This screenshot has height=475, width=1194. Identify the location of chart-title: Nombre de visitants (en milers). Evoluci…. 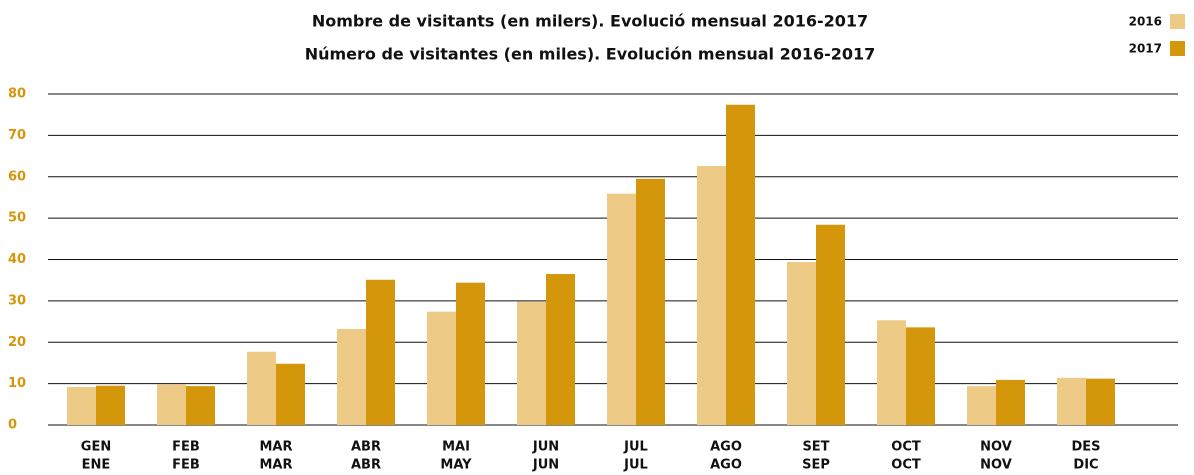
(590, 21).